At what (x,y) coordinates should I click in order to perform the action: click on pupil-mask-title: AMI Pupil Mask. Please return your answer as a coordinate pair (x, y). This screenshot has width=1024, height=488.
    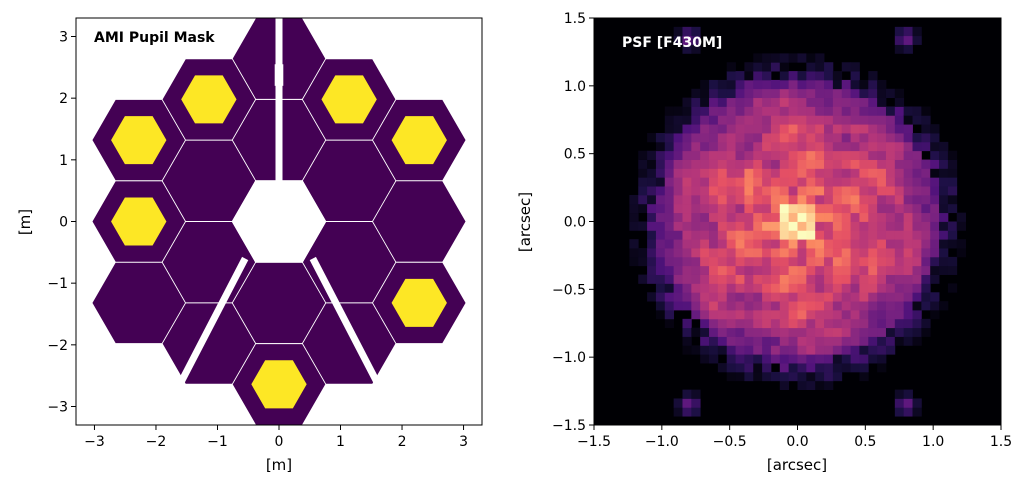
    Looking at the image, I should click on (154, 38).